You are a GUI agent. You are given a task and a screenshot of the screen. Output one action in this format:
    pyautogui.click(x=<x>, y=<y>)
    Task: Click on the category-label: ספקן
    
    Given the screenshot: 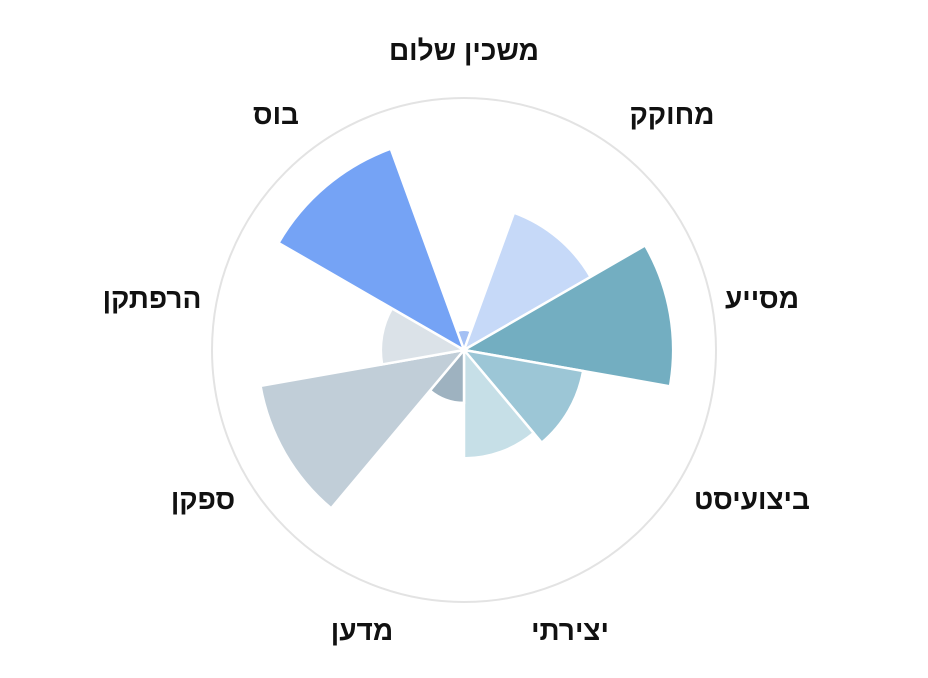 What is the action you would take?
    pyautogui.click(x=203, y=499)
    